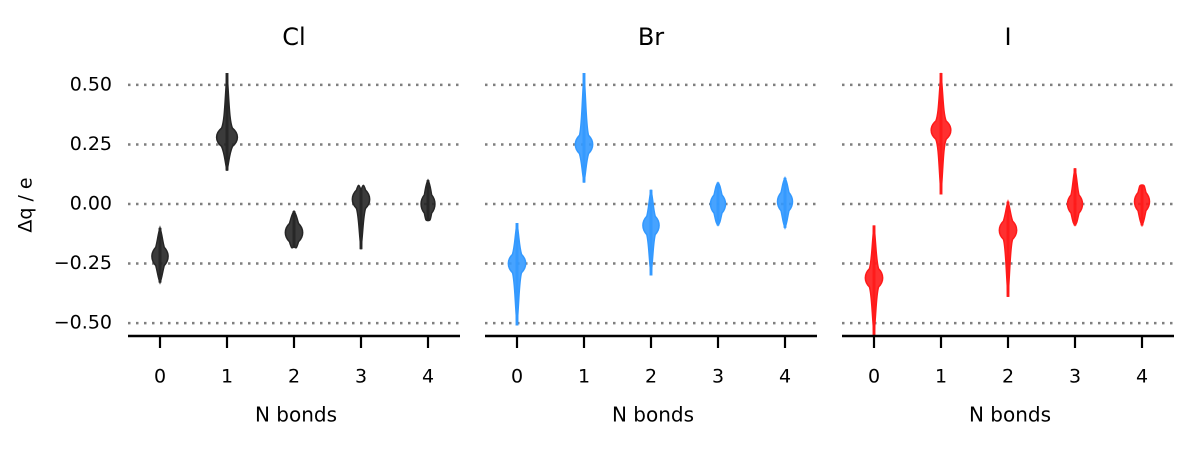 Image resolution: width=1200 pixels, height=450 pixels. I want to click on panel-title: Cl, so click(293, 37).